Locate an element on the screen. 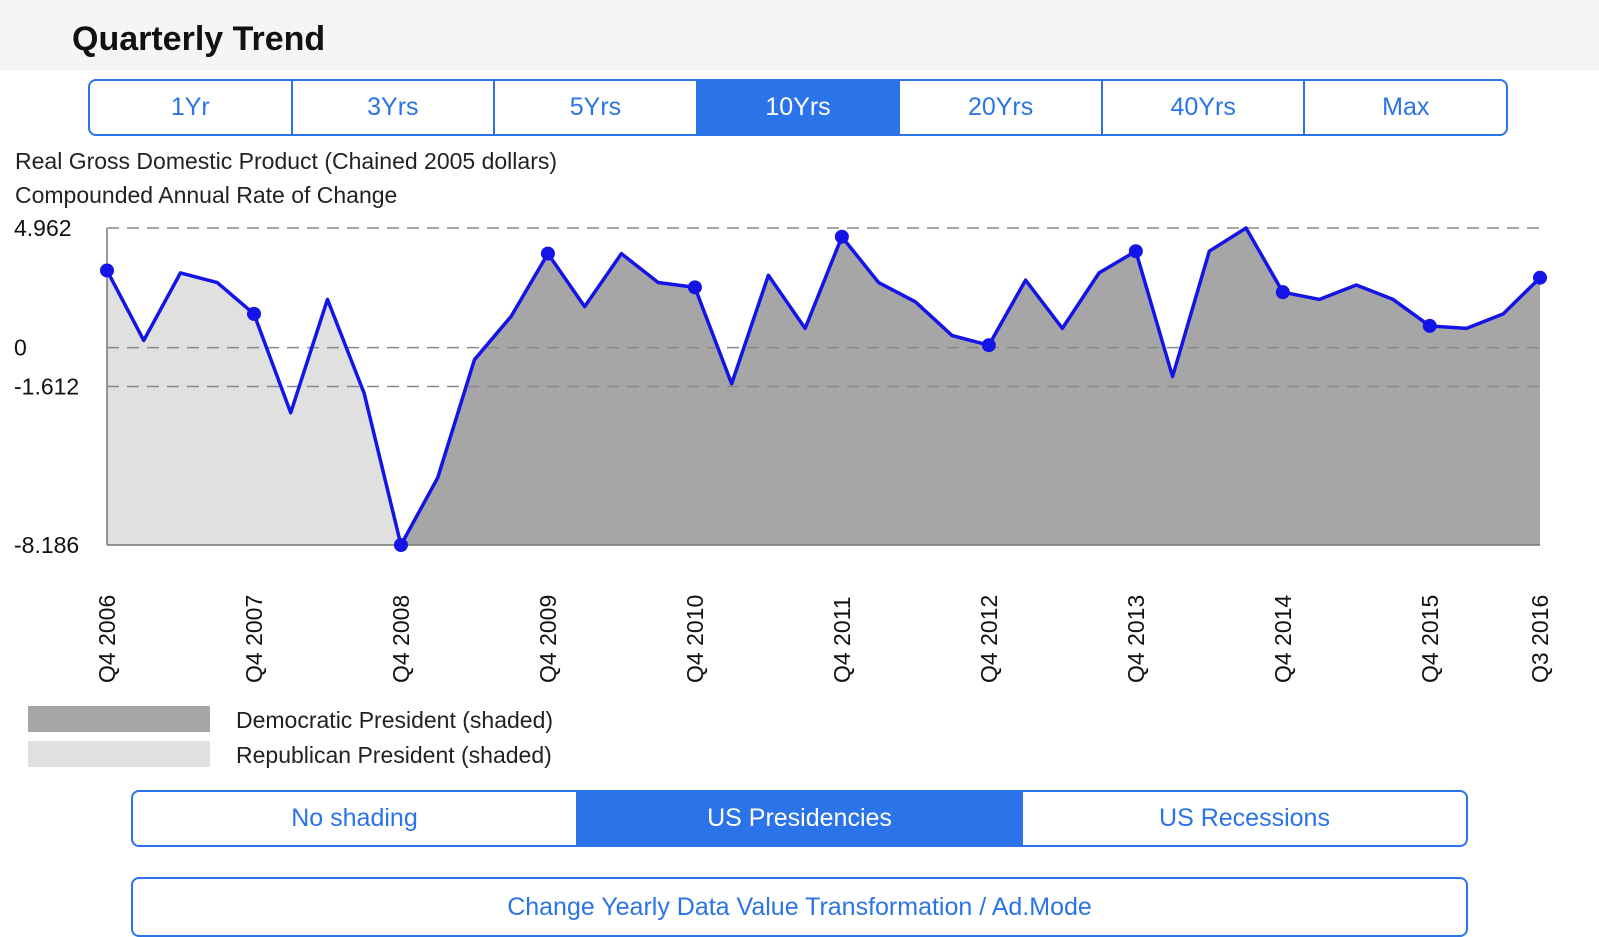 This screenshot has height=937, width=1599. x-tick-label: Q4 2012 is located at coordinates (989, 639).